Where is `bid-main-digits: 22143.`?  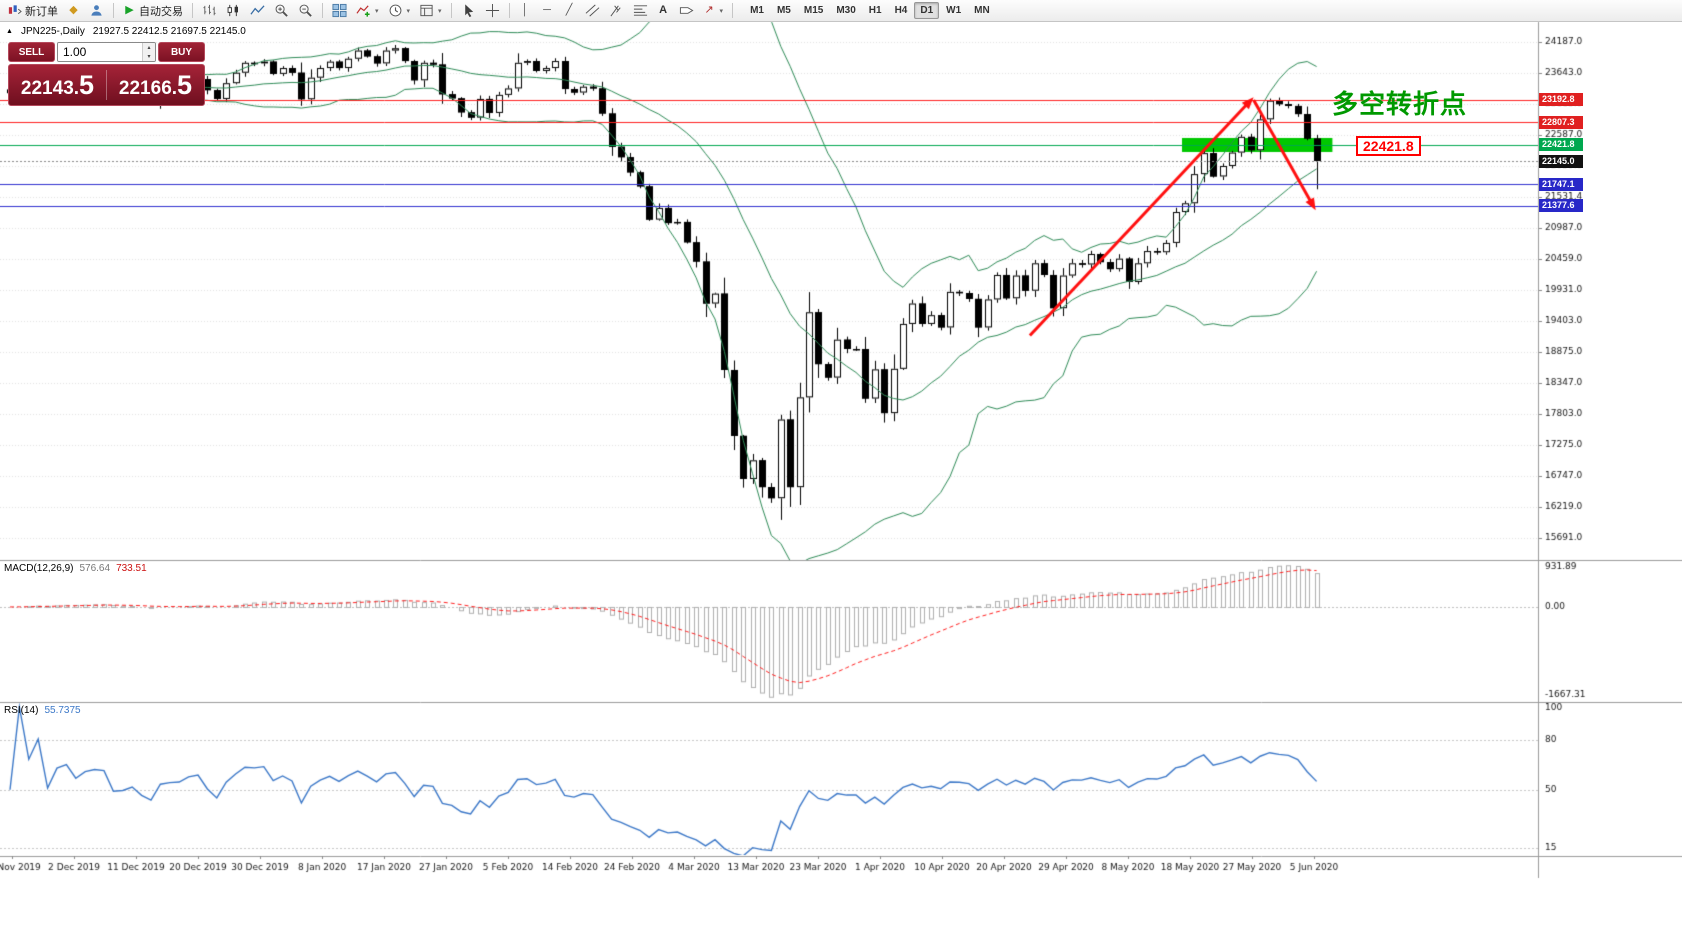
bid-main-digits: 22143. is located at coordinates (50, 88).